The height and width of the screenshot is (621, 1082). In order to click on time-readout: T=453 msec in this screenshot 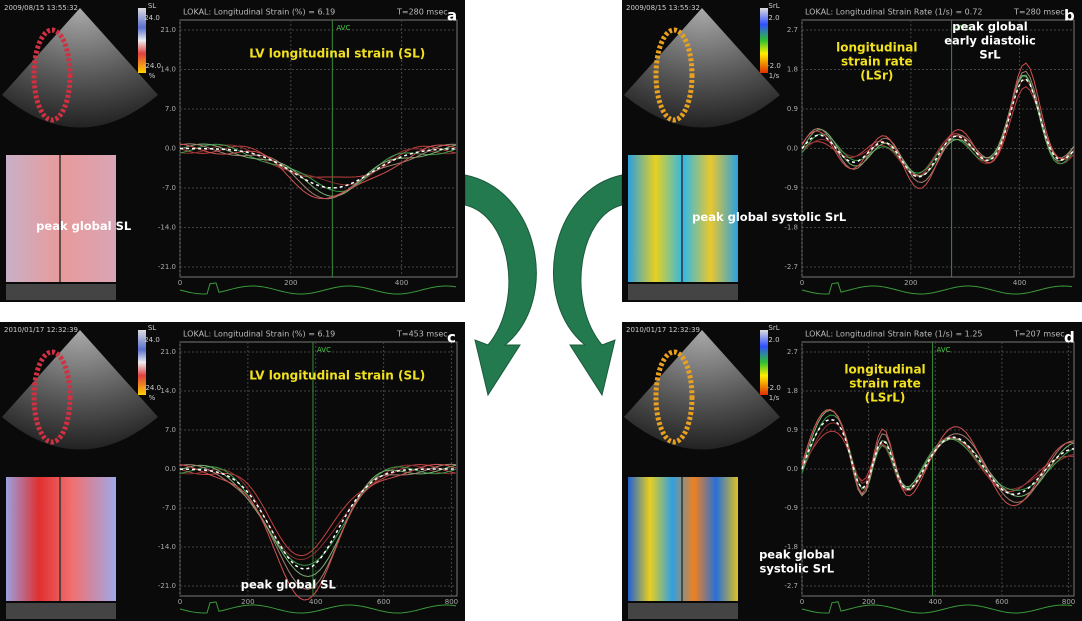, I will do `click(422, 334)`.